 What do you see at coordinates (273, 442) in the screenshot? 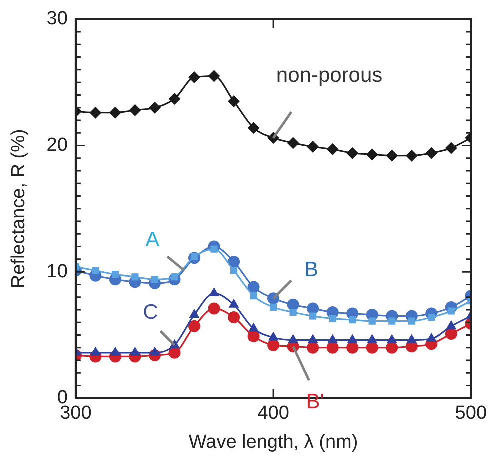
I see `x-axis-title: Wave length, λ (nm)` at bounding box center [273, 442].